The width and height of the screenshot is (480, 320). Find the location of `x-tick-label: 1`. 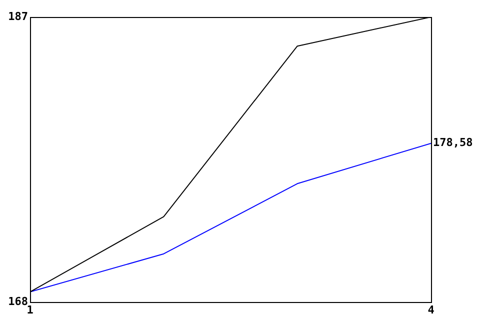

x-tick-label: 1 is located at coordinates (30, 309).